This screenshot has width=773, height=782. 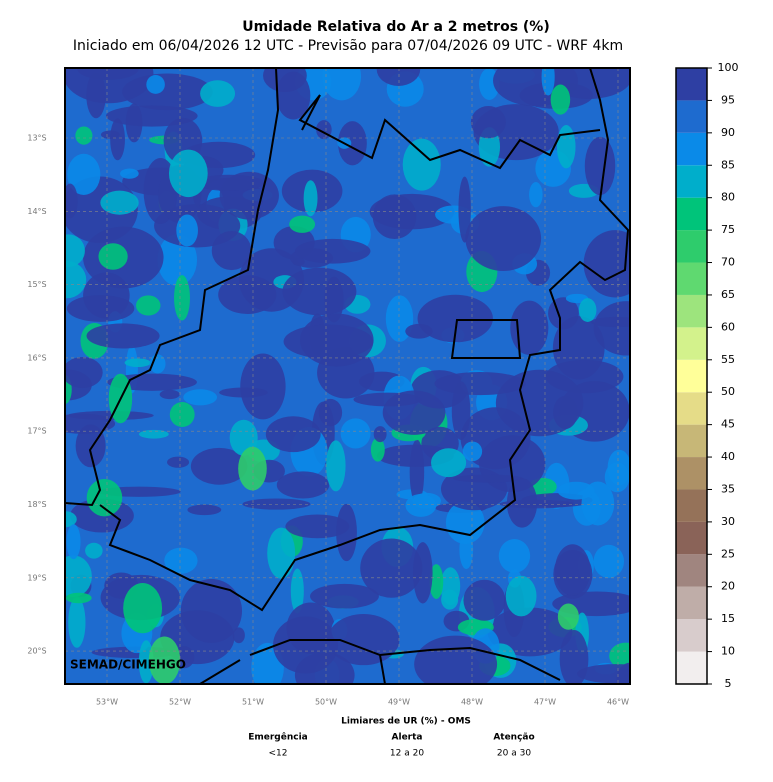 What do you see at coordinates (728, 132) in the screenshot?
I see `colorbar-tick-label: 90` at bounding box center [728, 132].